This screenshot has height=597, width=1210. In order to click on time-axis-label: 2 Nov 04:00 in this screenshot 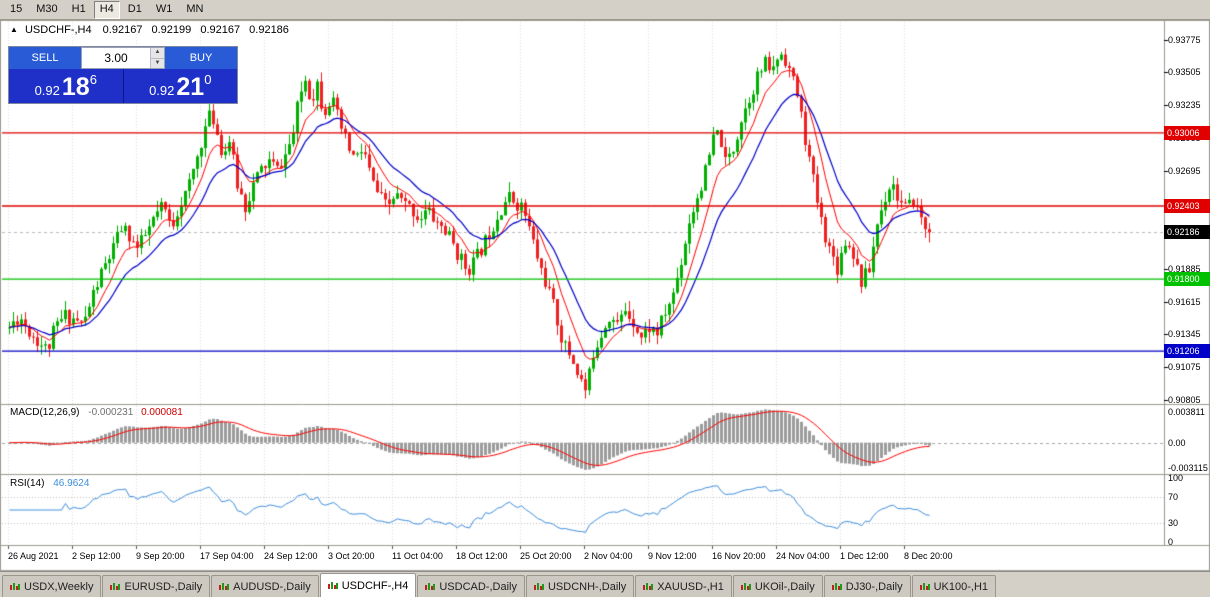, I will do `click(608, 556)`.